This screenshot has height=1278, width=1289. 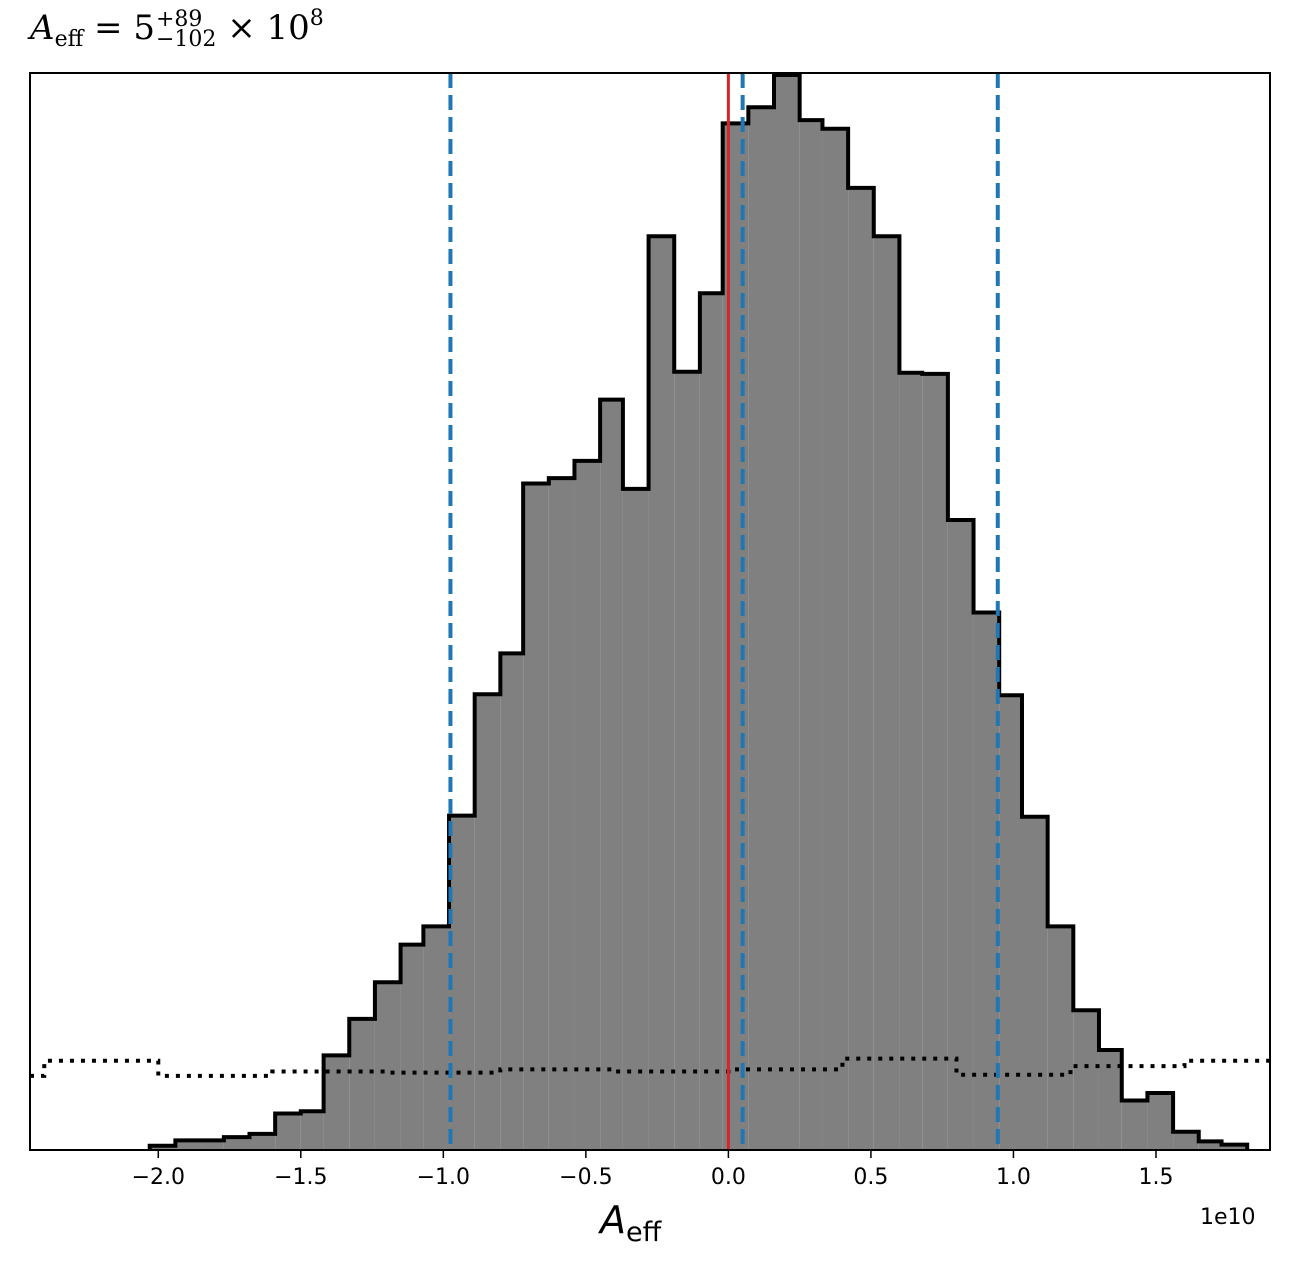 What do you see at coordinates (652, 1170) in the screenshot?
I see `x-axis: −2.0 −1.5 −1.0 −0.5 0.0 0.5 1.0 1.5` at bounding box center [652, 1170].